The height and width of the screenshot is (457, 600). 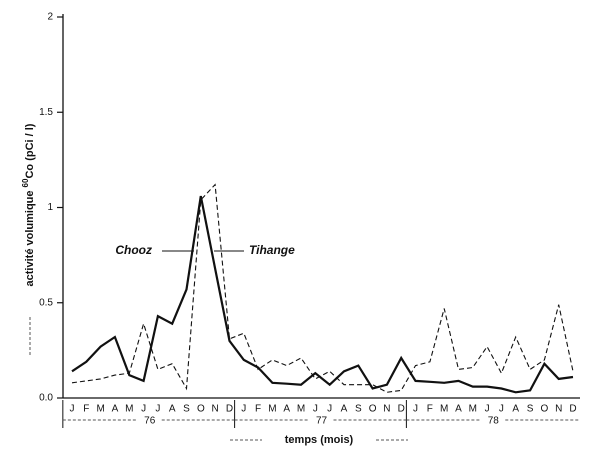 What do you see at coordinates (150, 421) in the screenshot?
I see `year-label: 76` at bounding box center [150, 421].